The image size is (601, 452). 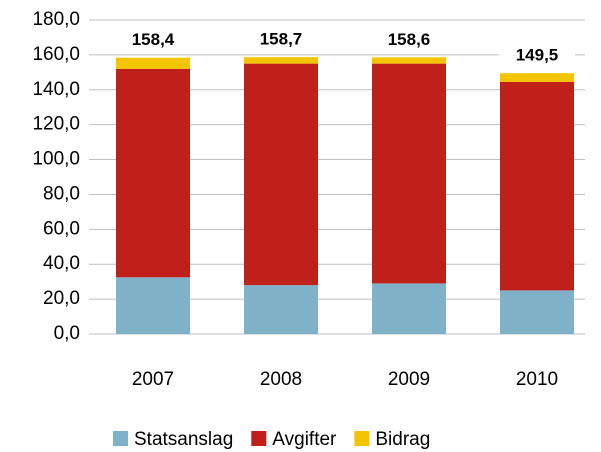 I want to click on total-label: 158,7, so click(x=281, y=39).